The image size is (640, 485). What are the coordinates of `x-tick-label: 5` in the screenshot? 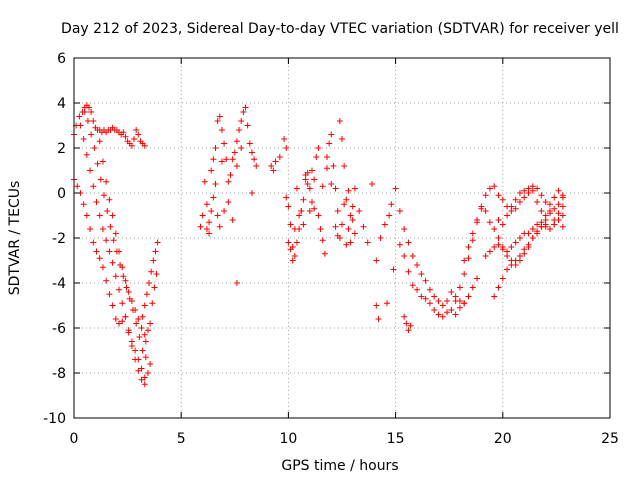 It's located at (181, 439).